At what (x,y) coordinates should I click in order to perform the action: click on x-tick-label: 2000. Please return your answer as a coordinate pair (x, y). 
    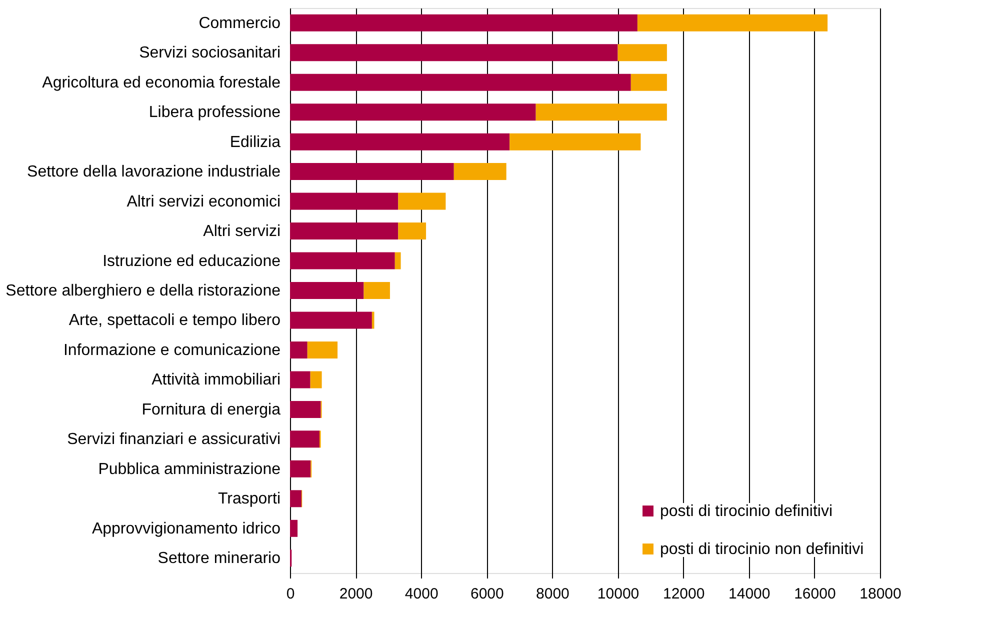
    Looking at the image, I should click on (356, 594).